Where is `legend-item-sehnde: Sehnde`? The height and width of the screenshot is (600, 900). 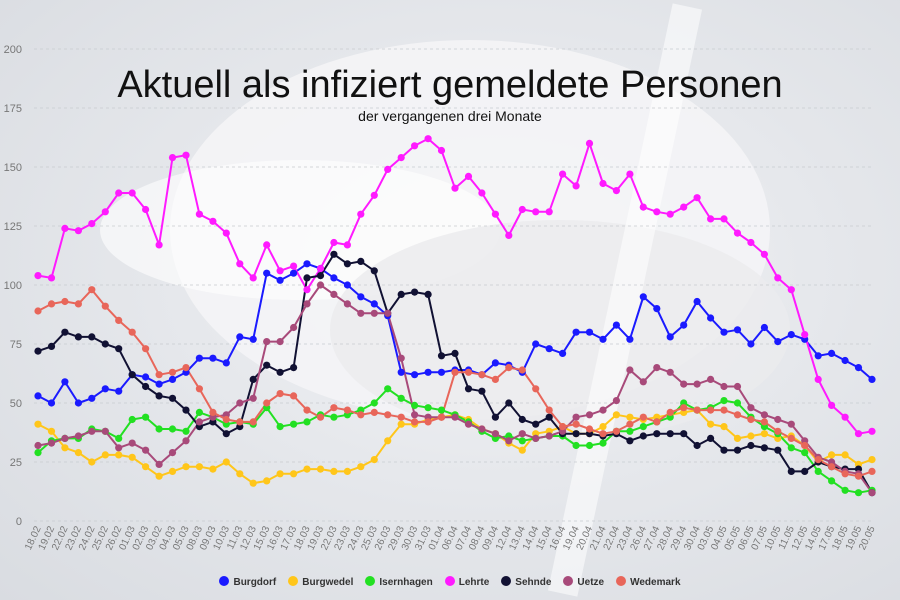
legend-item-sehnde: Sehnde is located at coordinates (526, 582).